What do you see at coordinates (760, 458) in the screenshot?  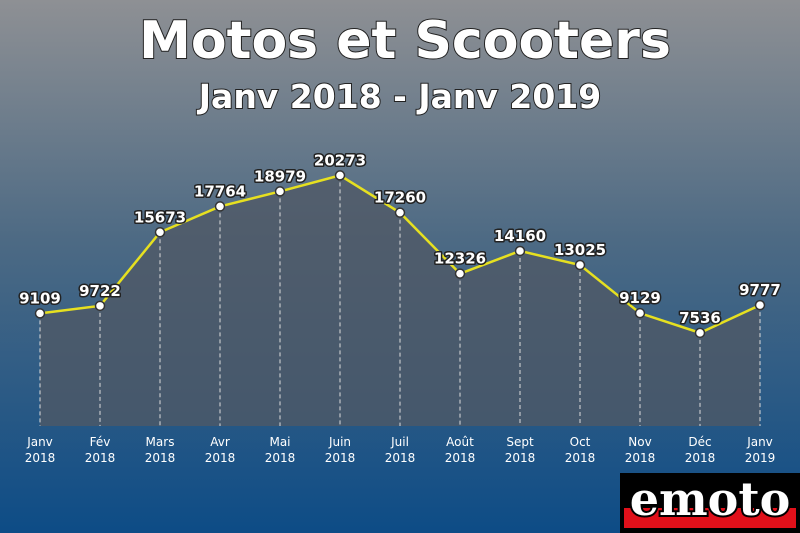 I see `x-tick-label: 2019` at bounding box center [760, 458].